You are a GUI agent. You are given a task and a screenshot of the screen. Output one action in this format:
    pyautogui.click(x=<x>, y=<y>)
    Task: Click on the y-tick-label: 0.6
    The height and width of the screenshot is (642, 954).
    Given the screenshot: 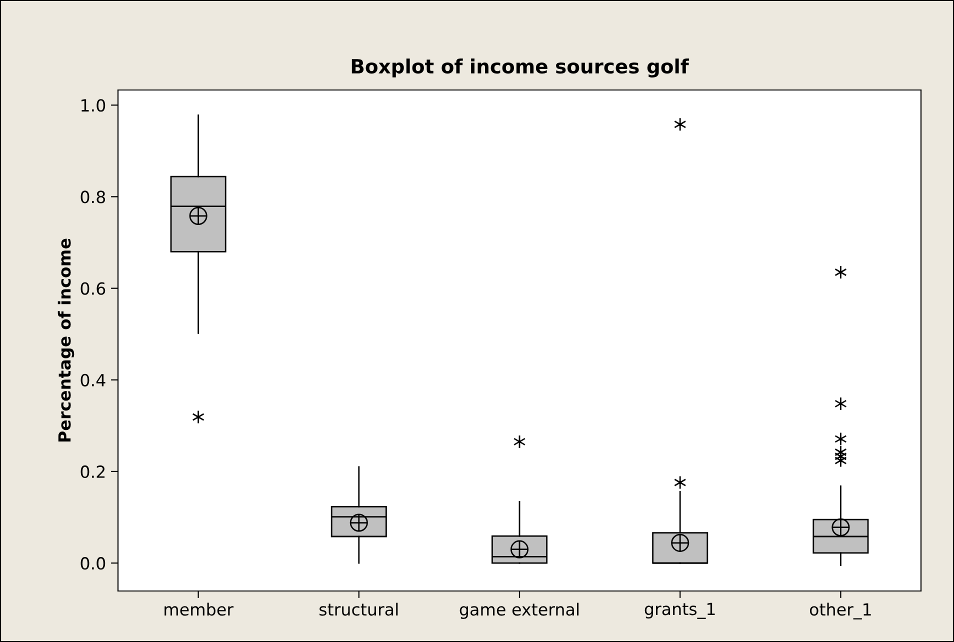 What is the action you would take?
    pyautogui.click(x=93, y=288)
    